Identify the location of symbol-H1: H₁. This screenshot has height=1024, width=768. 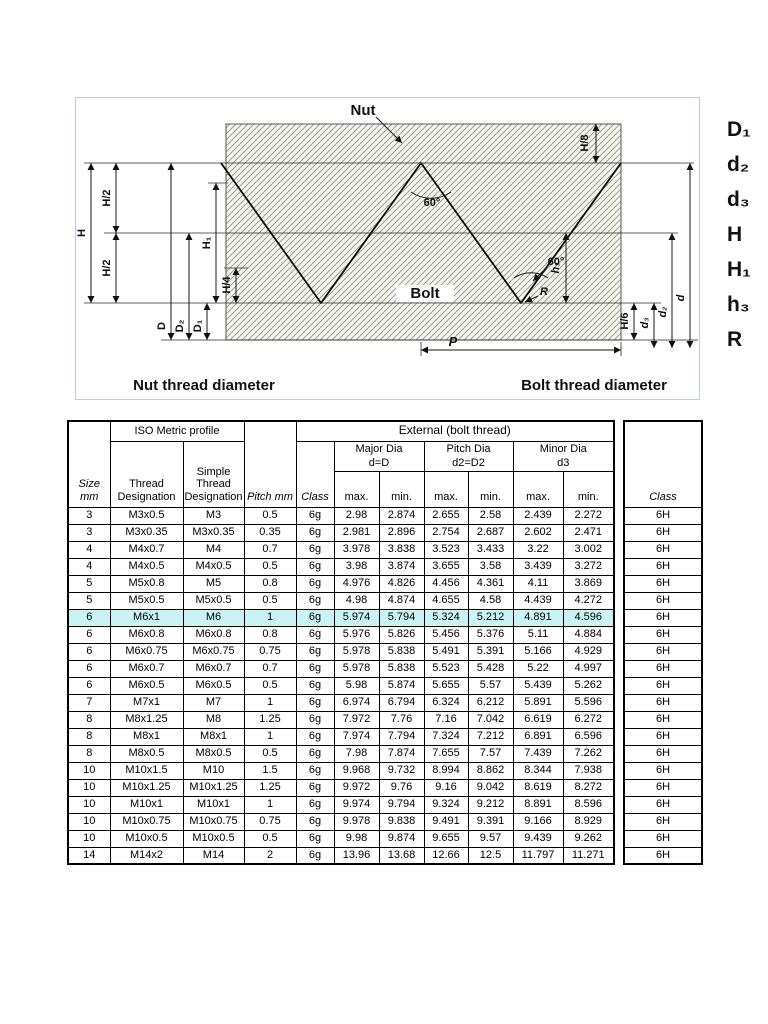
(739, 269).